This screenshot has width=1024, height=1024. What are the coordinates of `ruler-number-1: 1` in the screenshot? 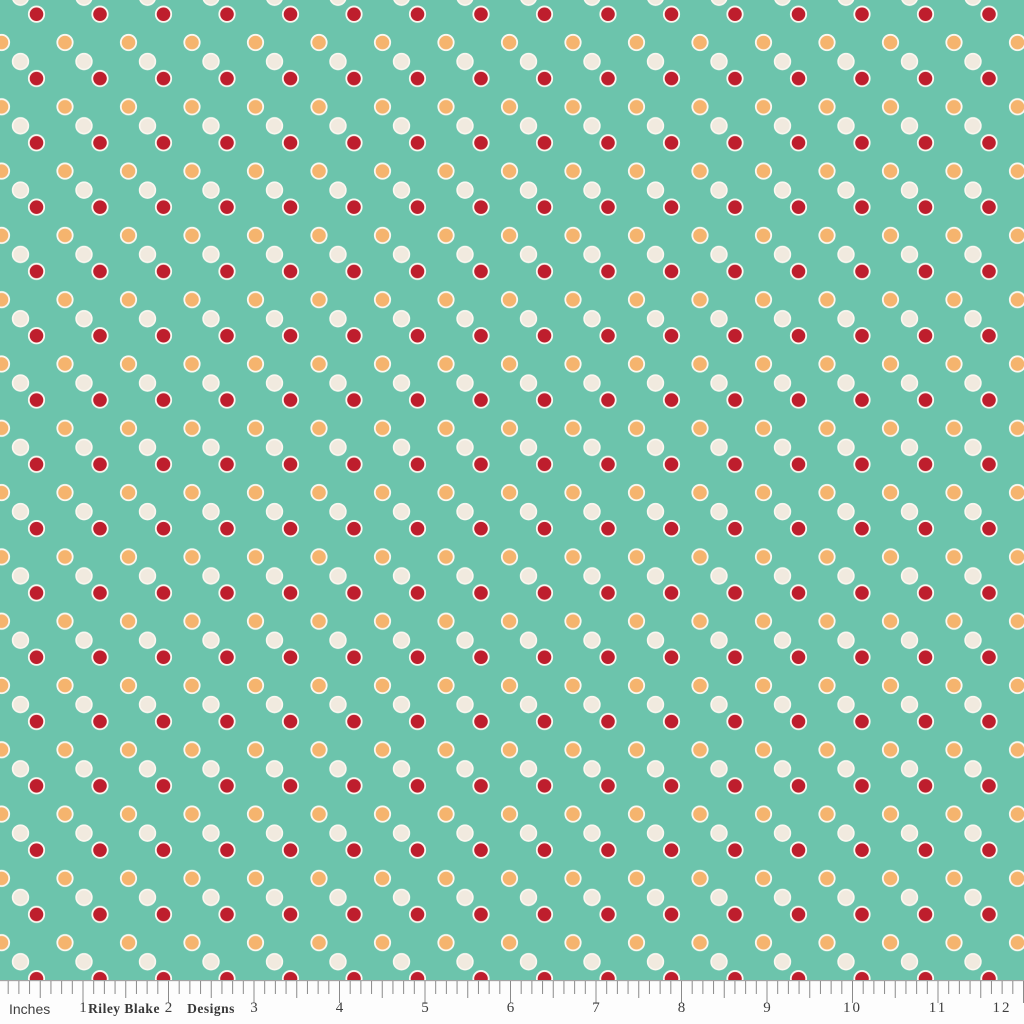 It's located at (83, 1008).